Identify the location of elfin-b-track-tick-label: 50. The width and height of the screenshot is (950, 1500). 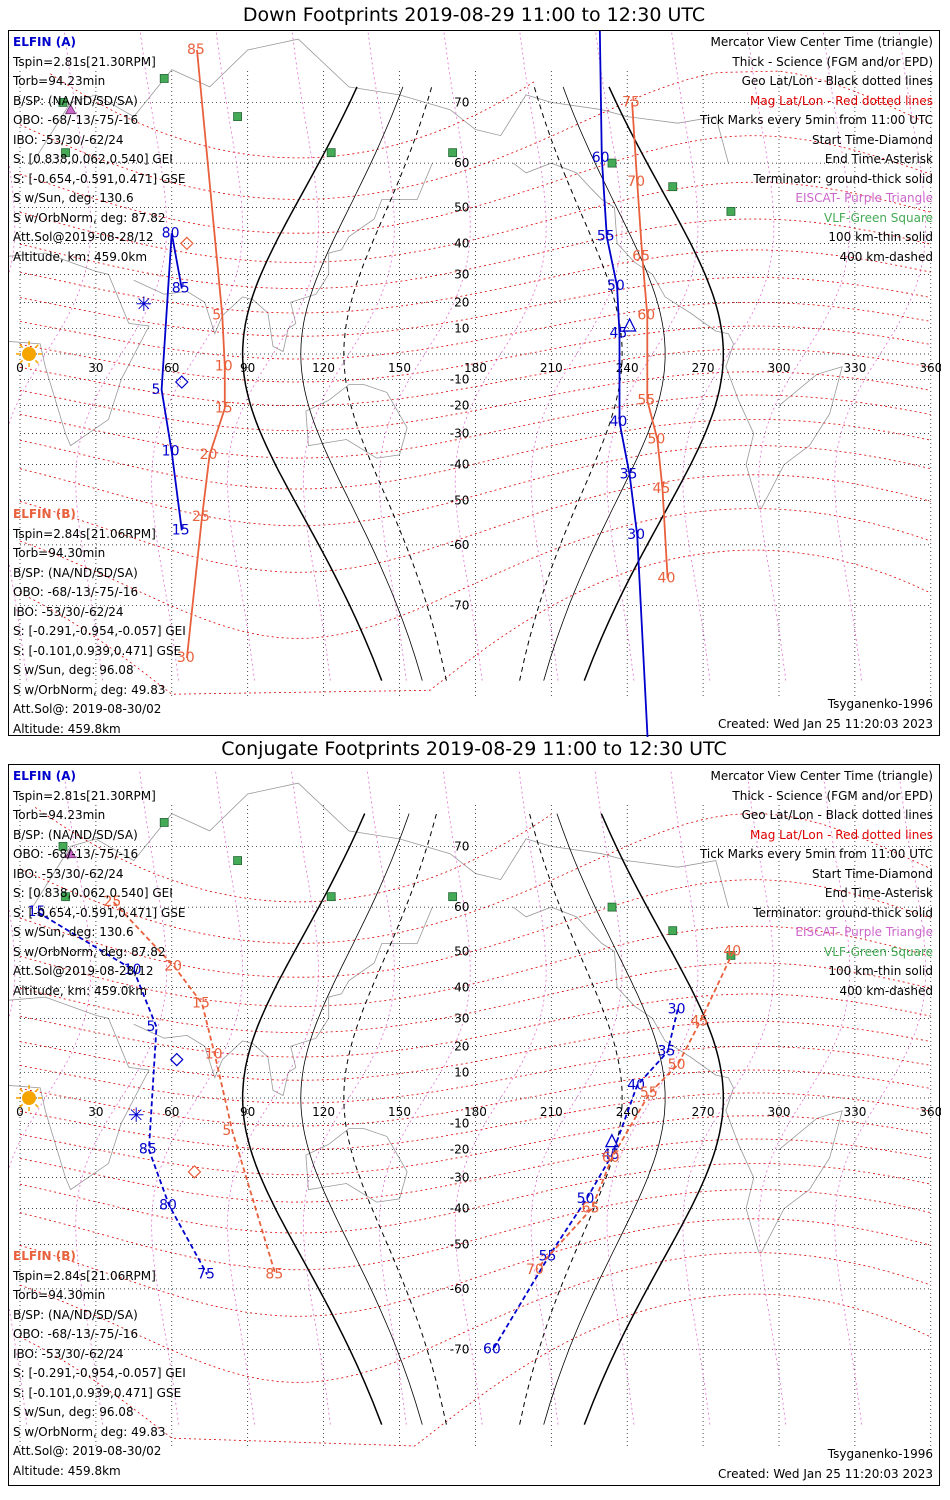
(656, 440).